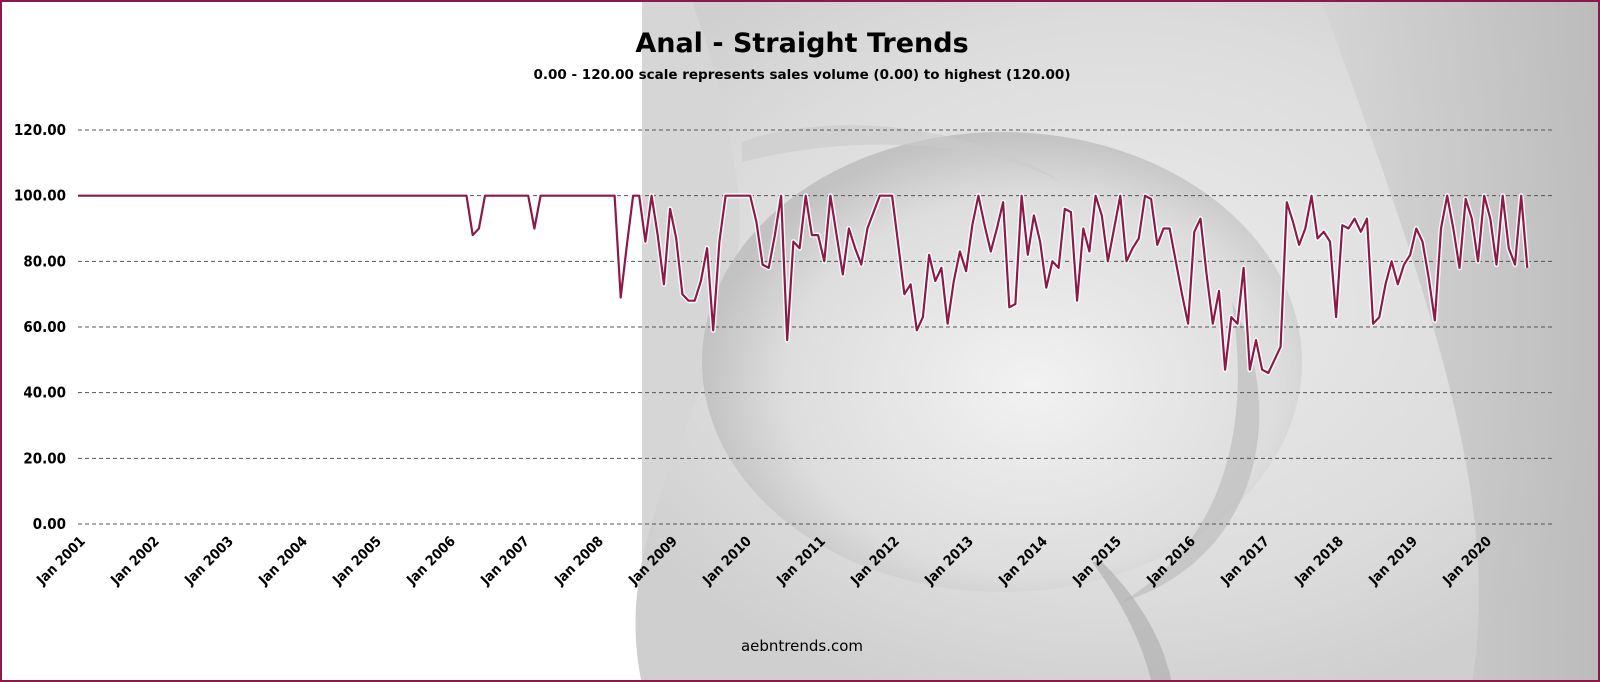  What do you see at coordinates (40, 196) in the screenshot?
I see `y-tick-label: 100.00` at bounding box center [40, 196].